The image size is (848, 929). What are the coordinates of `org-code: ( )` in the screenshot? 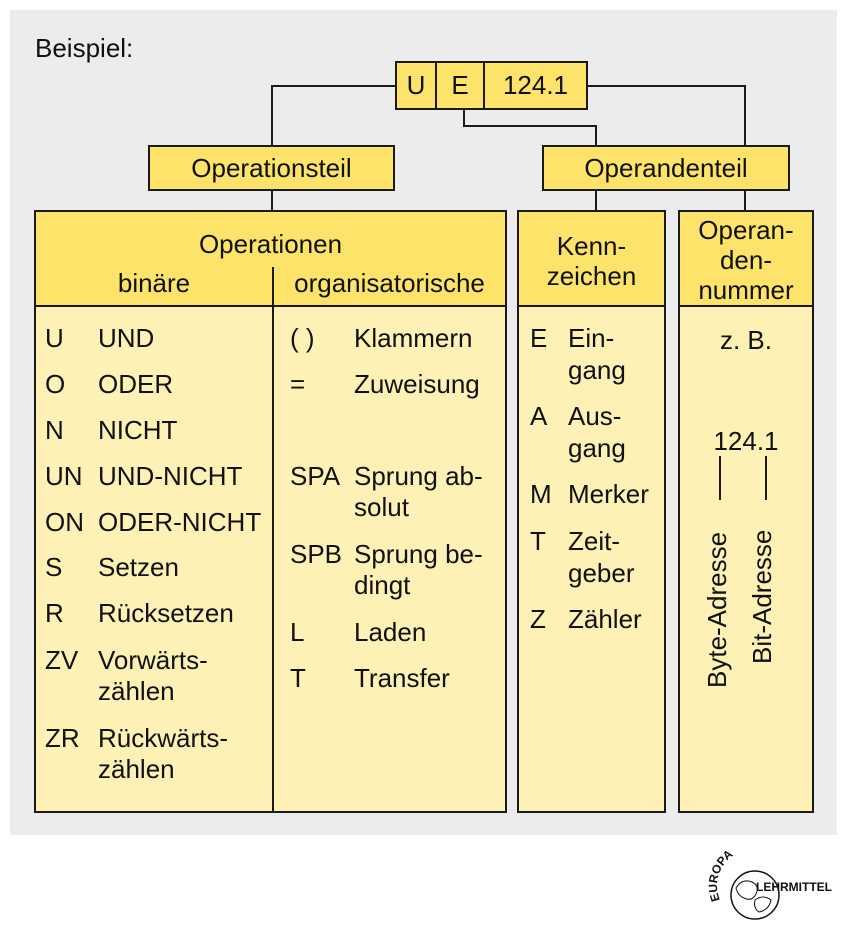 It's located at (302, 338).